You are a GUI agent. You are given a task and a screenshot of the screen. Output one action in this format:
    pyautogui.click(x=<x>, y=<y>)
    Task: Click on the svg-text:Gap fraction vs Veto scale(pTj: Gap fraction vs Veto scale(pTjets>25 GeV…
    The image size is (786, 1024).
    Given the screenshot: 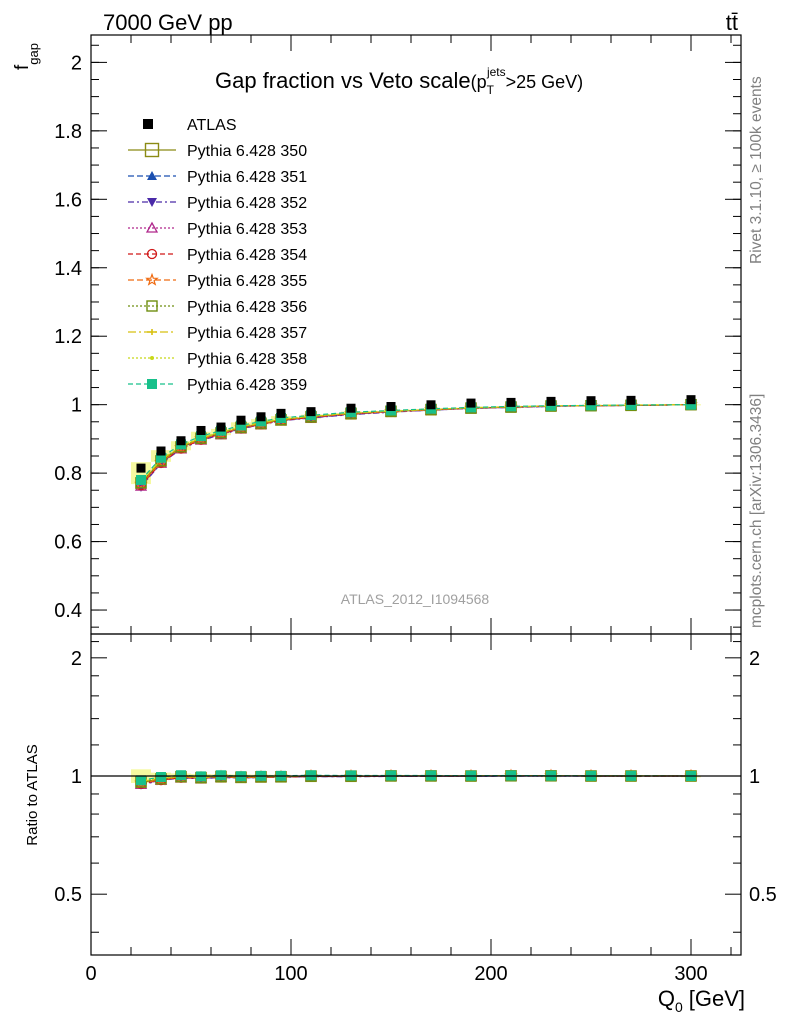 What is the action you would take?
    pyautogui.click(x=399, y=81)
    